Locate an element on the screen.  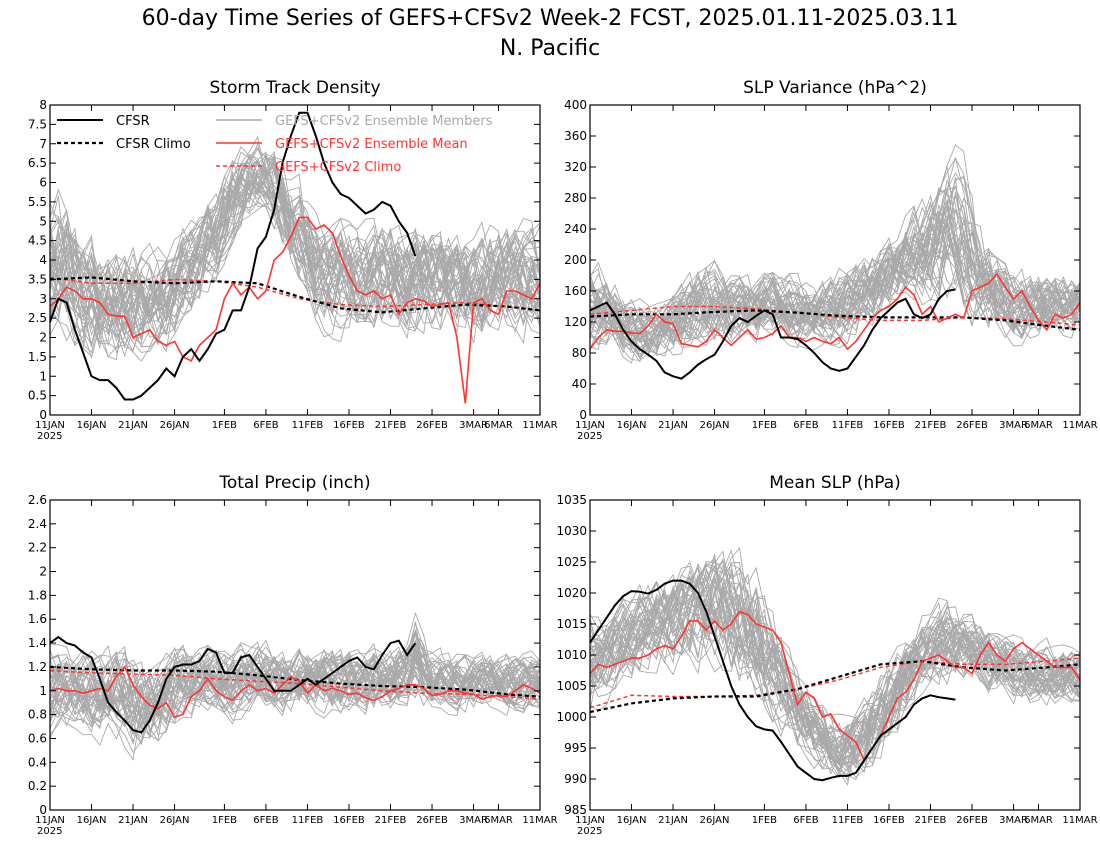
cfsr-line is located at coordinates (233, 684).